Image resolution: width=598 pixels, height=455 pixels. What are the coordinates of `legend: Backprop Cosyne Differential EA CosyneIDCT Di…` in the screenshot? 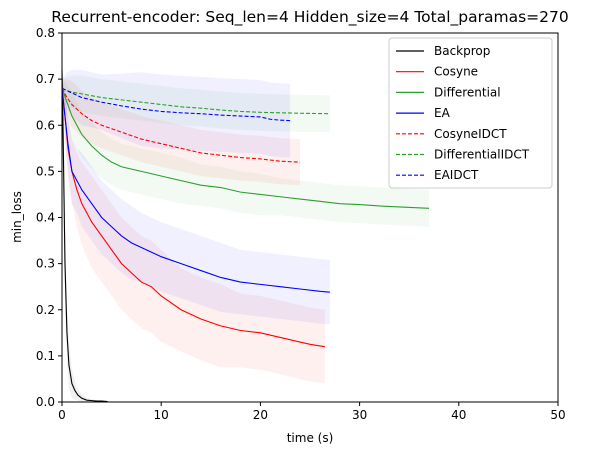 It's located at (470, 113).